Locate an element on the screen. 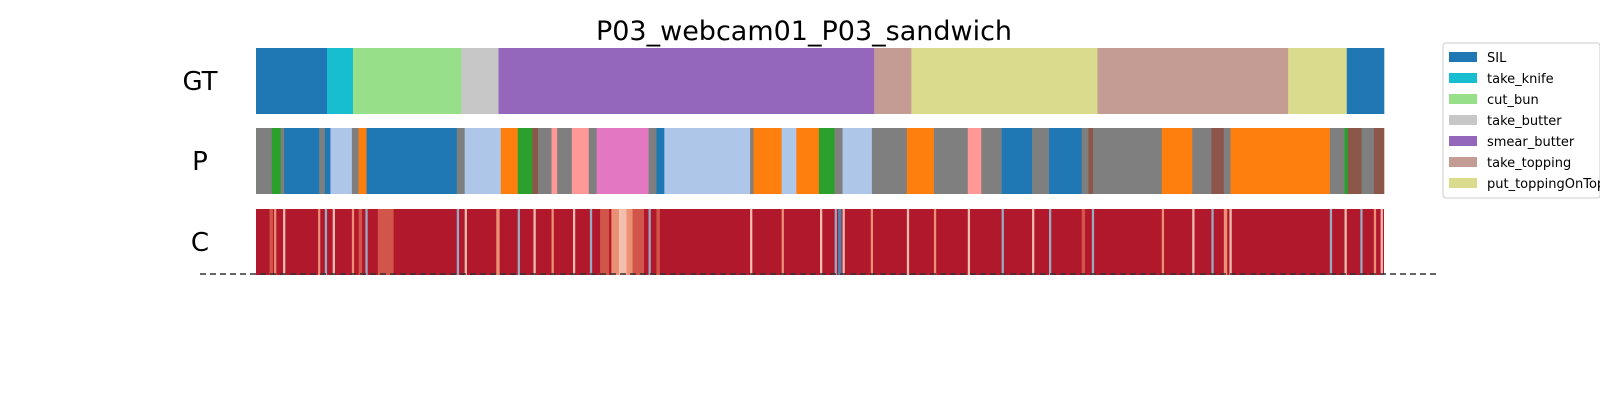 This screenshot has height=400, width=1600. legend-label: SIL is located at coordinates (1497, 58).